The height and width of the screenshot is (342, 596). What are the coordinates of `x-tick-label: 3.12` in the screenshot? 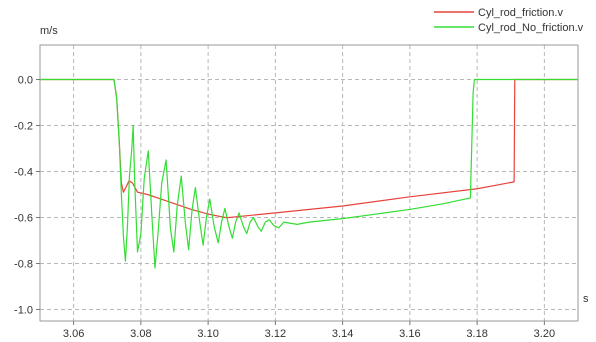 It's located at (275, 334).